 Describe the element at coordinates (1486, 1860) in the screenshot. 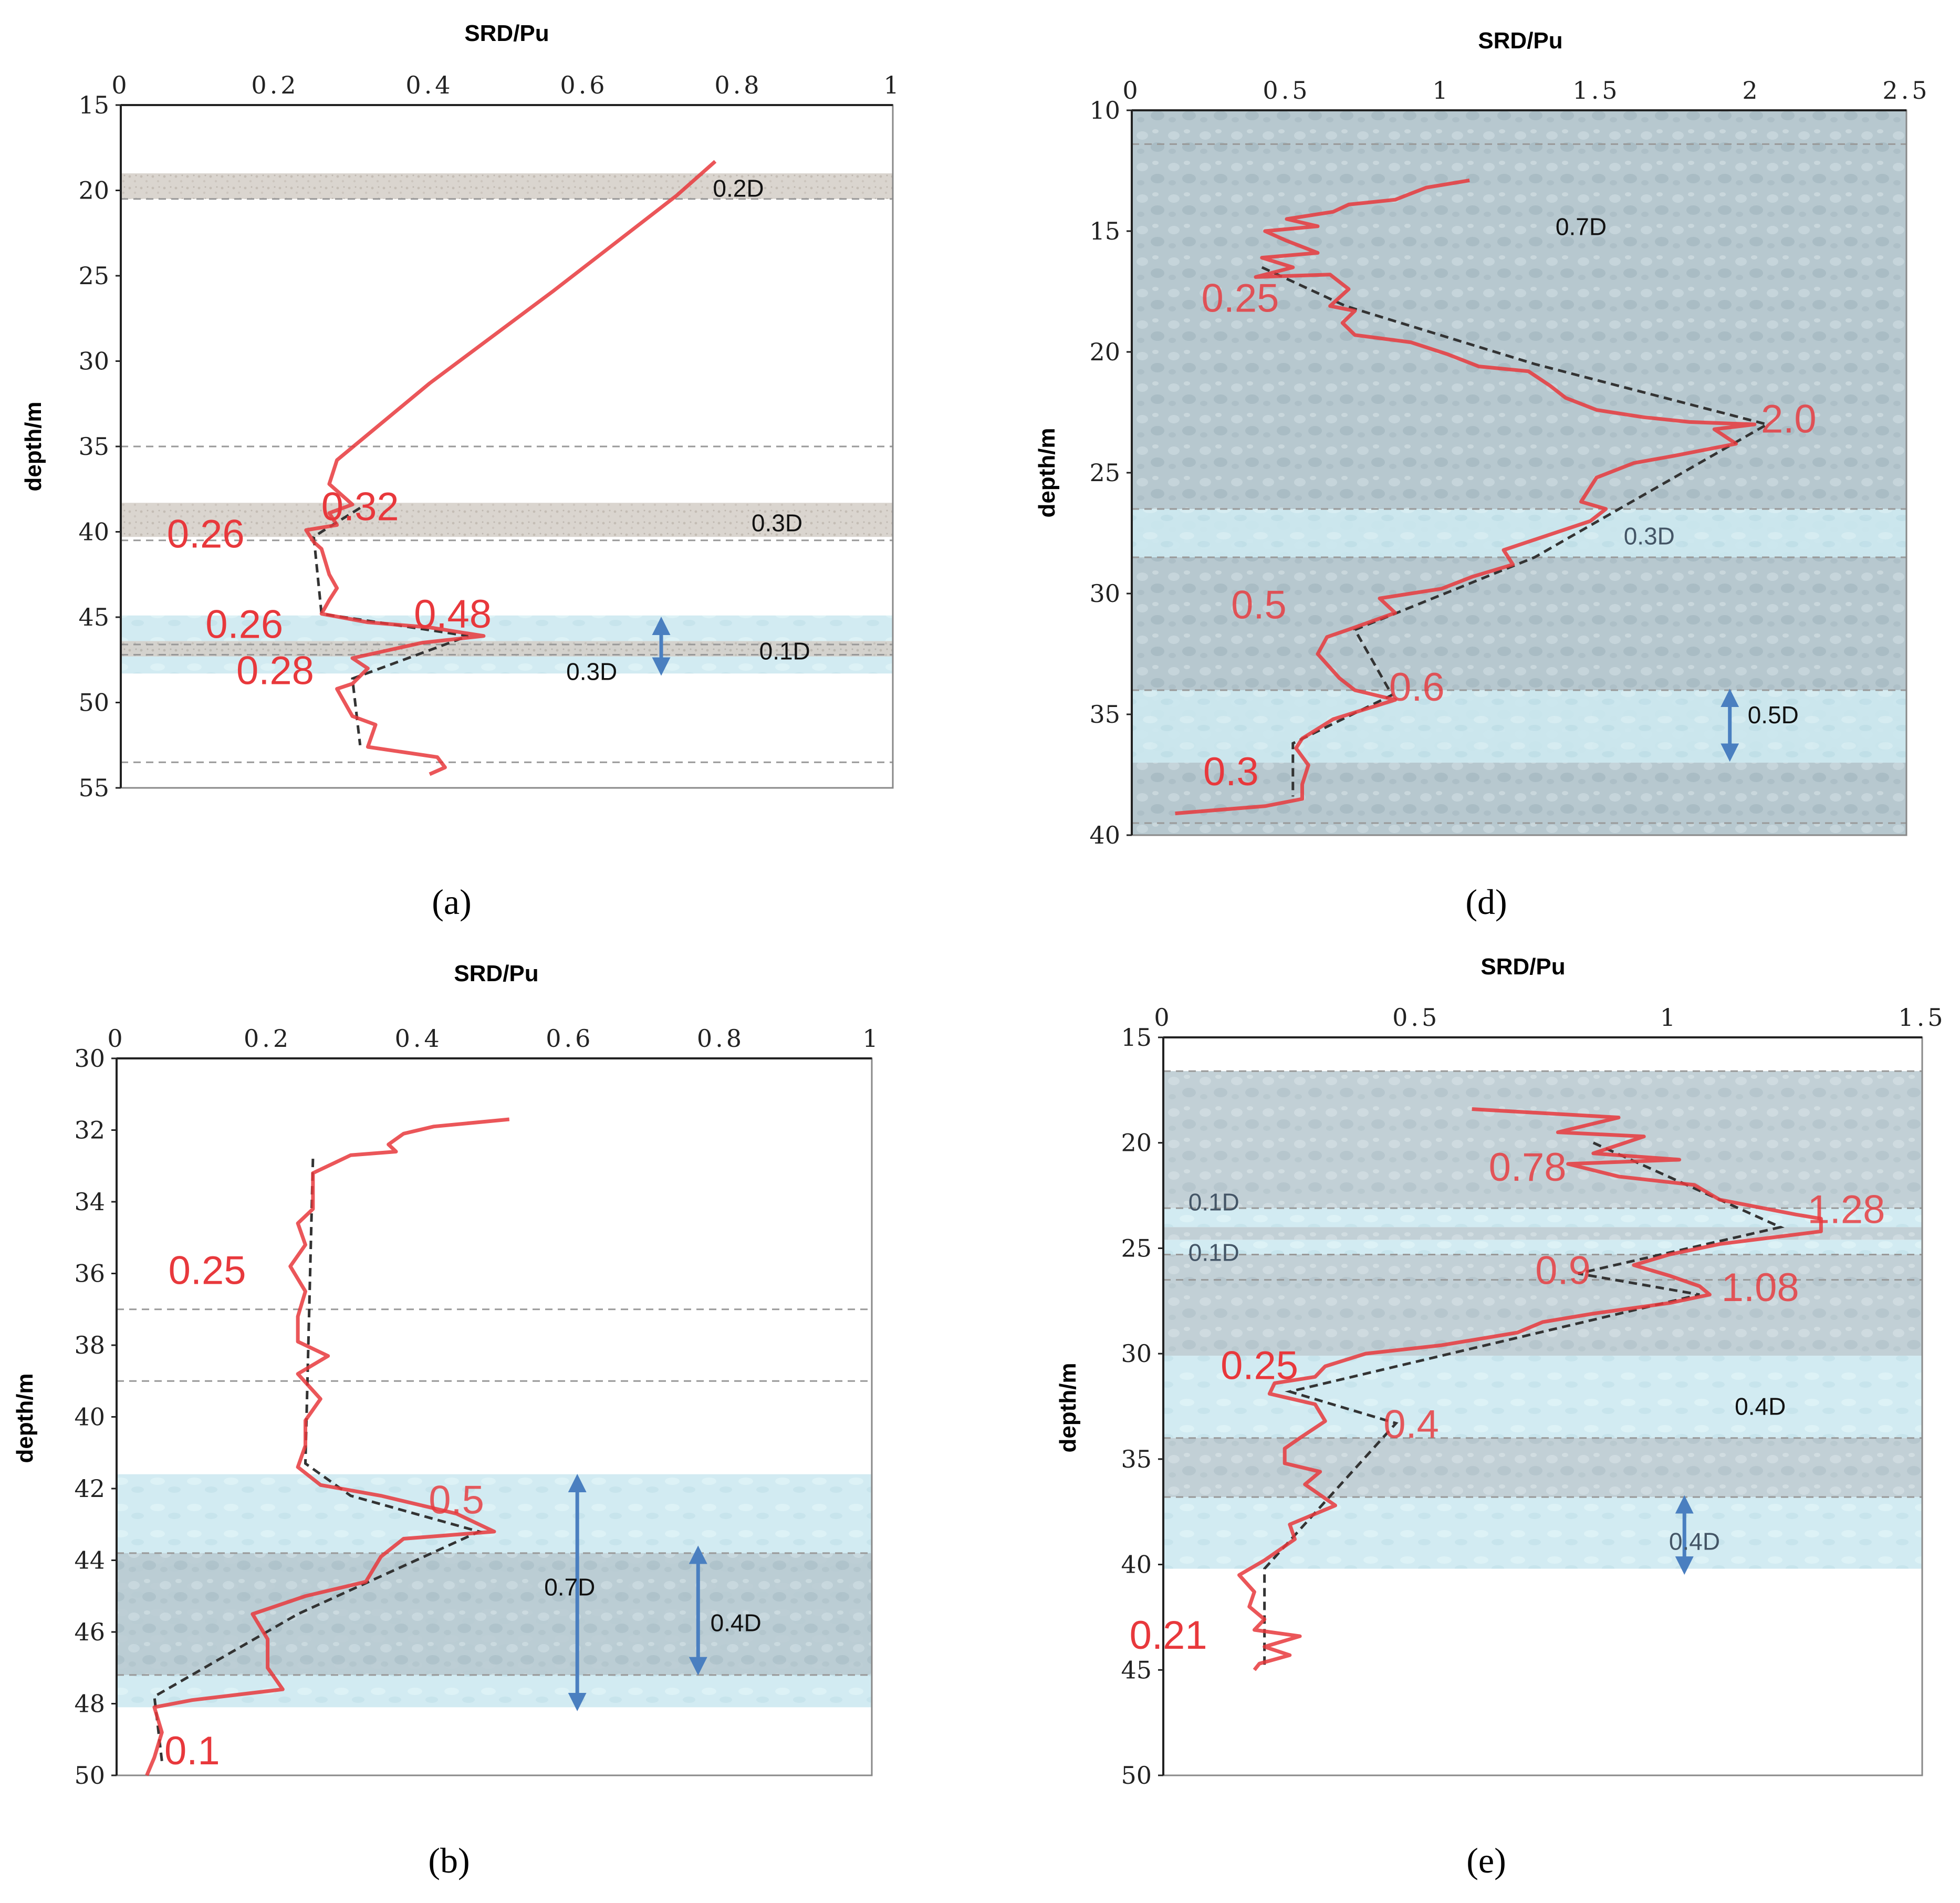

I see `panel-label: (e)` at that location.